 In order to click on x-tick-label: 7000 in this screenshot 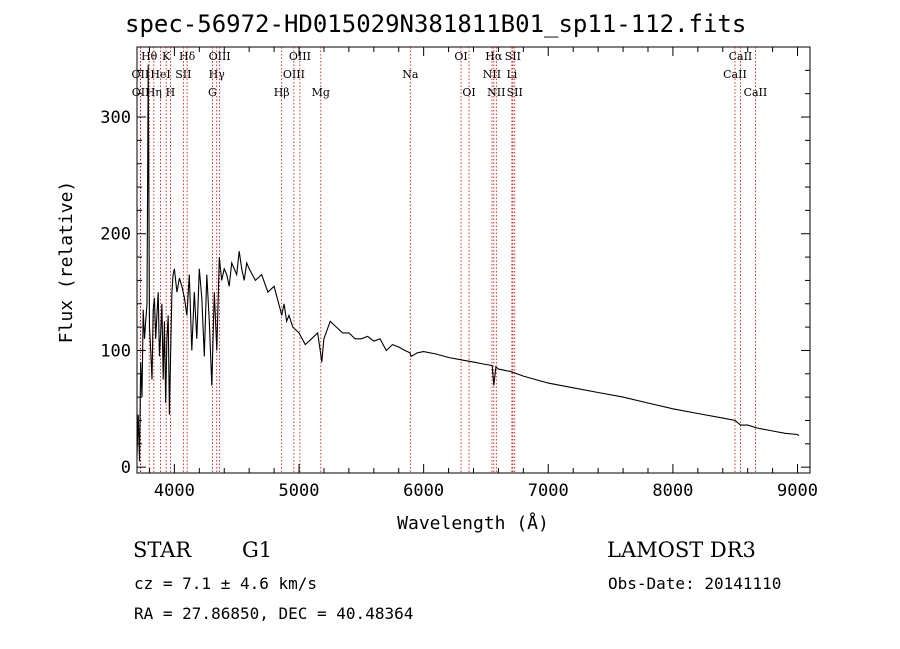, I will do `click(548, 491)`.